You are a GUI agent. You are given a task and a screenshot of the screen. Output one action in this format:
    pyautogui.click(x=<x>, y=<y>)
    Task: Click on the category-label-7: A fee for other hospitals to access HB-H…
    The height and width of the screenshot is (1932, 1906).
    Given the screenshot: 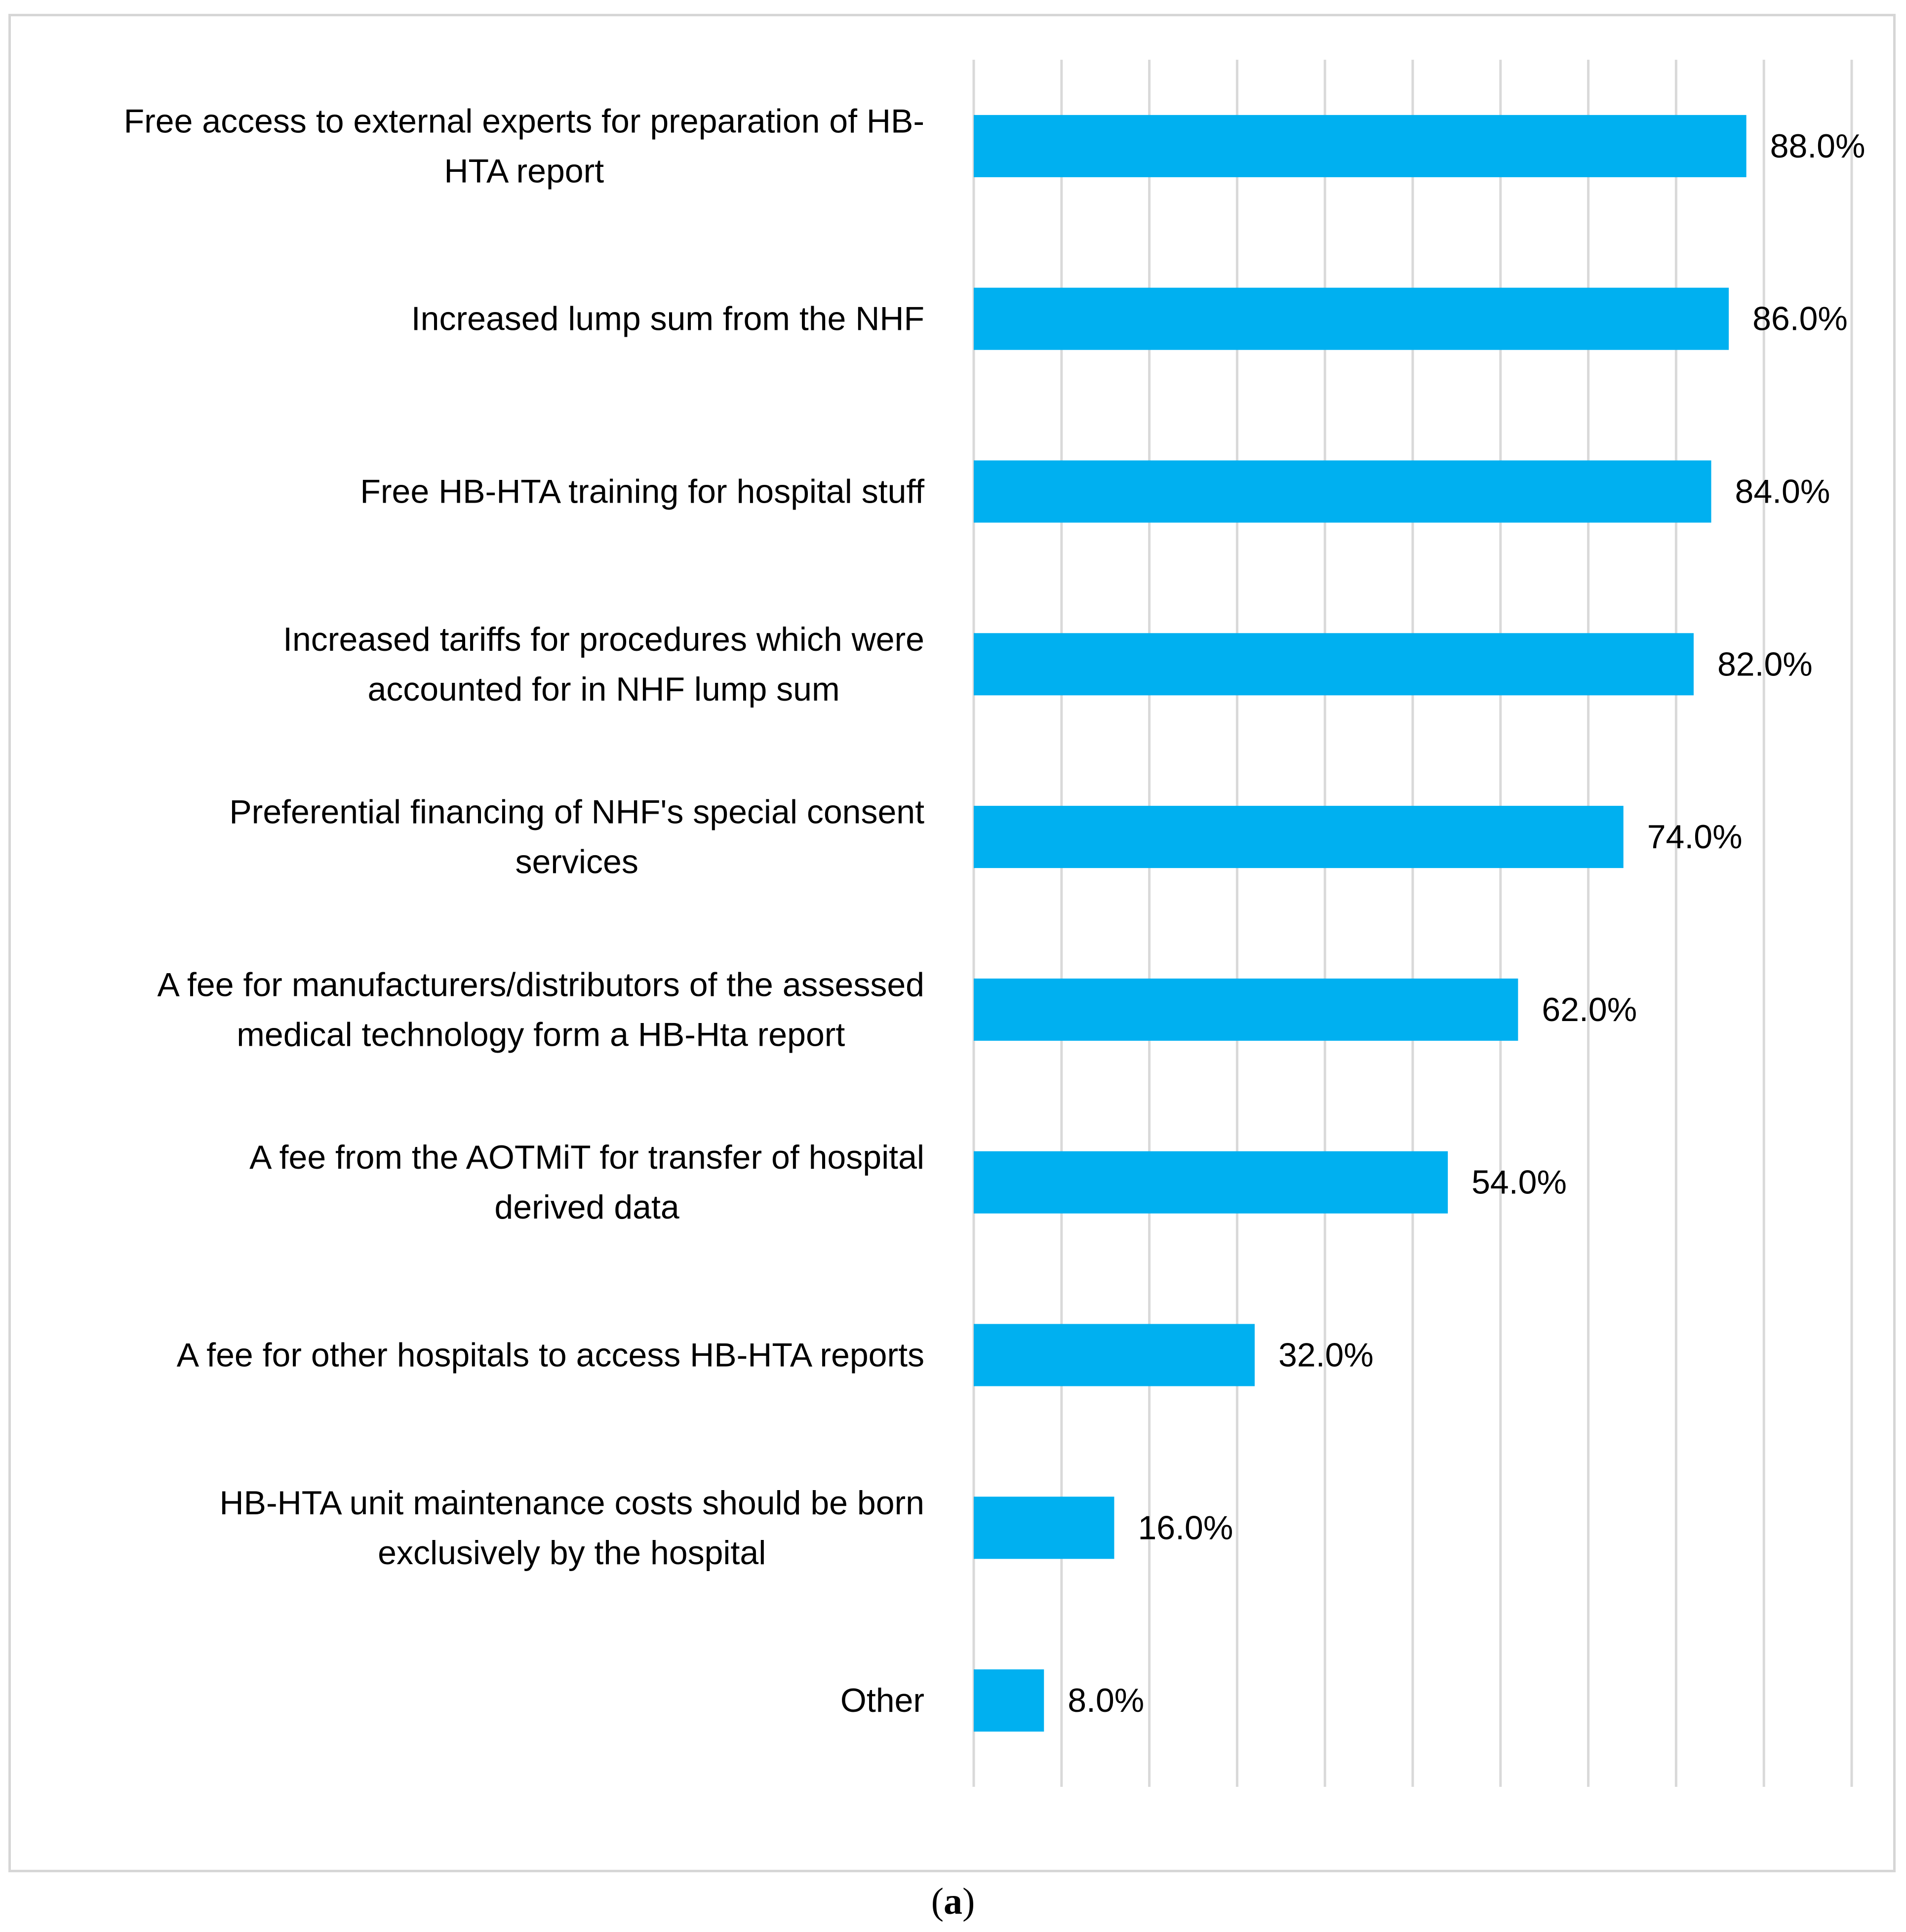 What is the action you would take?
    pyautogui.click(x=550, y=1355)
    